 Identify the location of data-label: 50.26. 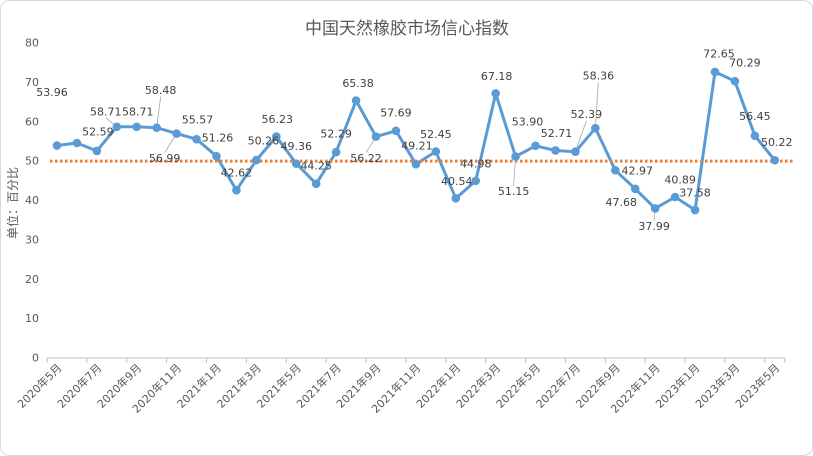
(264, 141).